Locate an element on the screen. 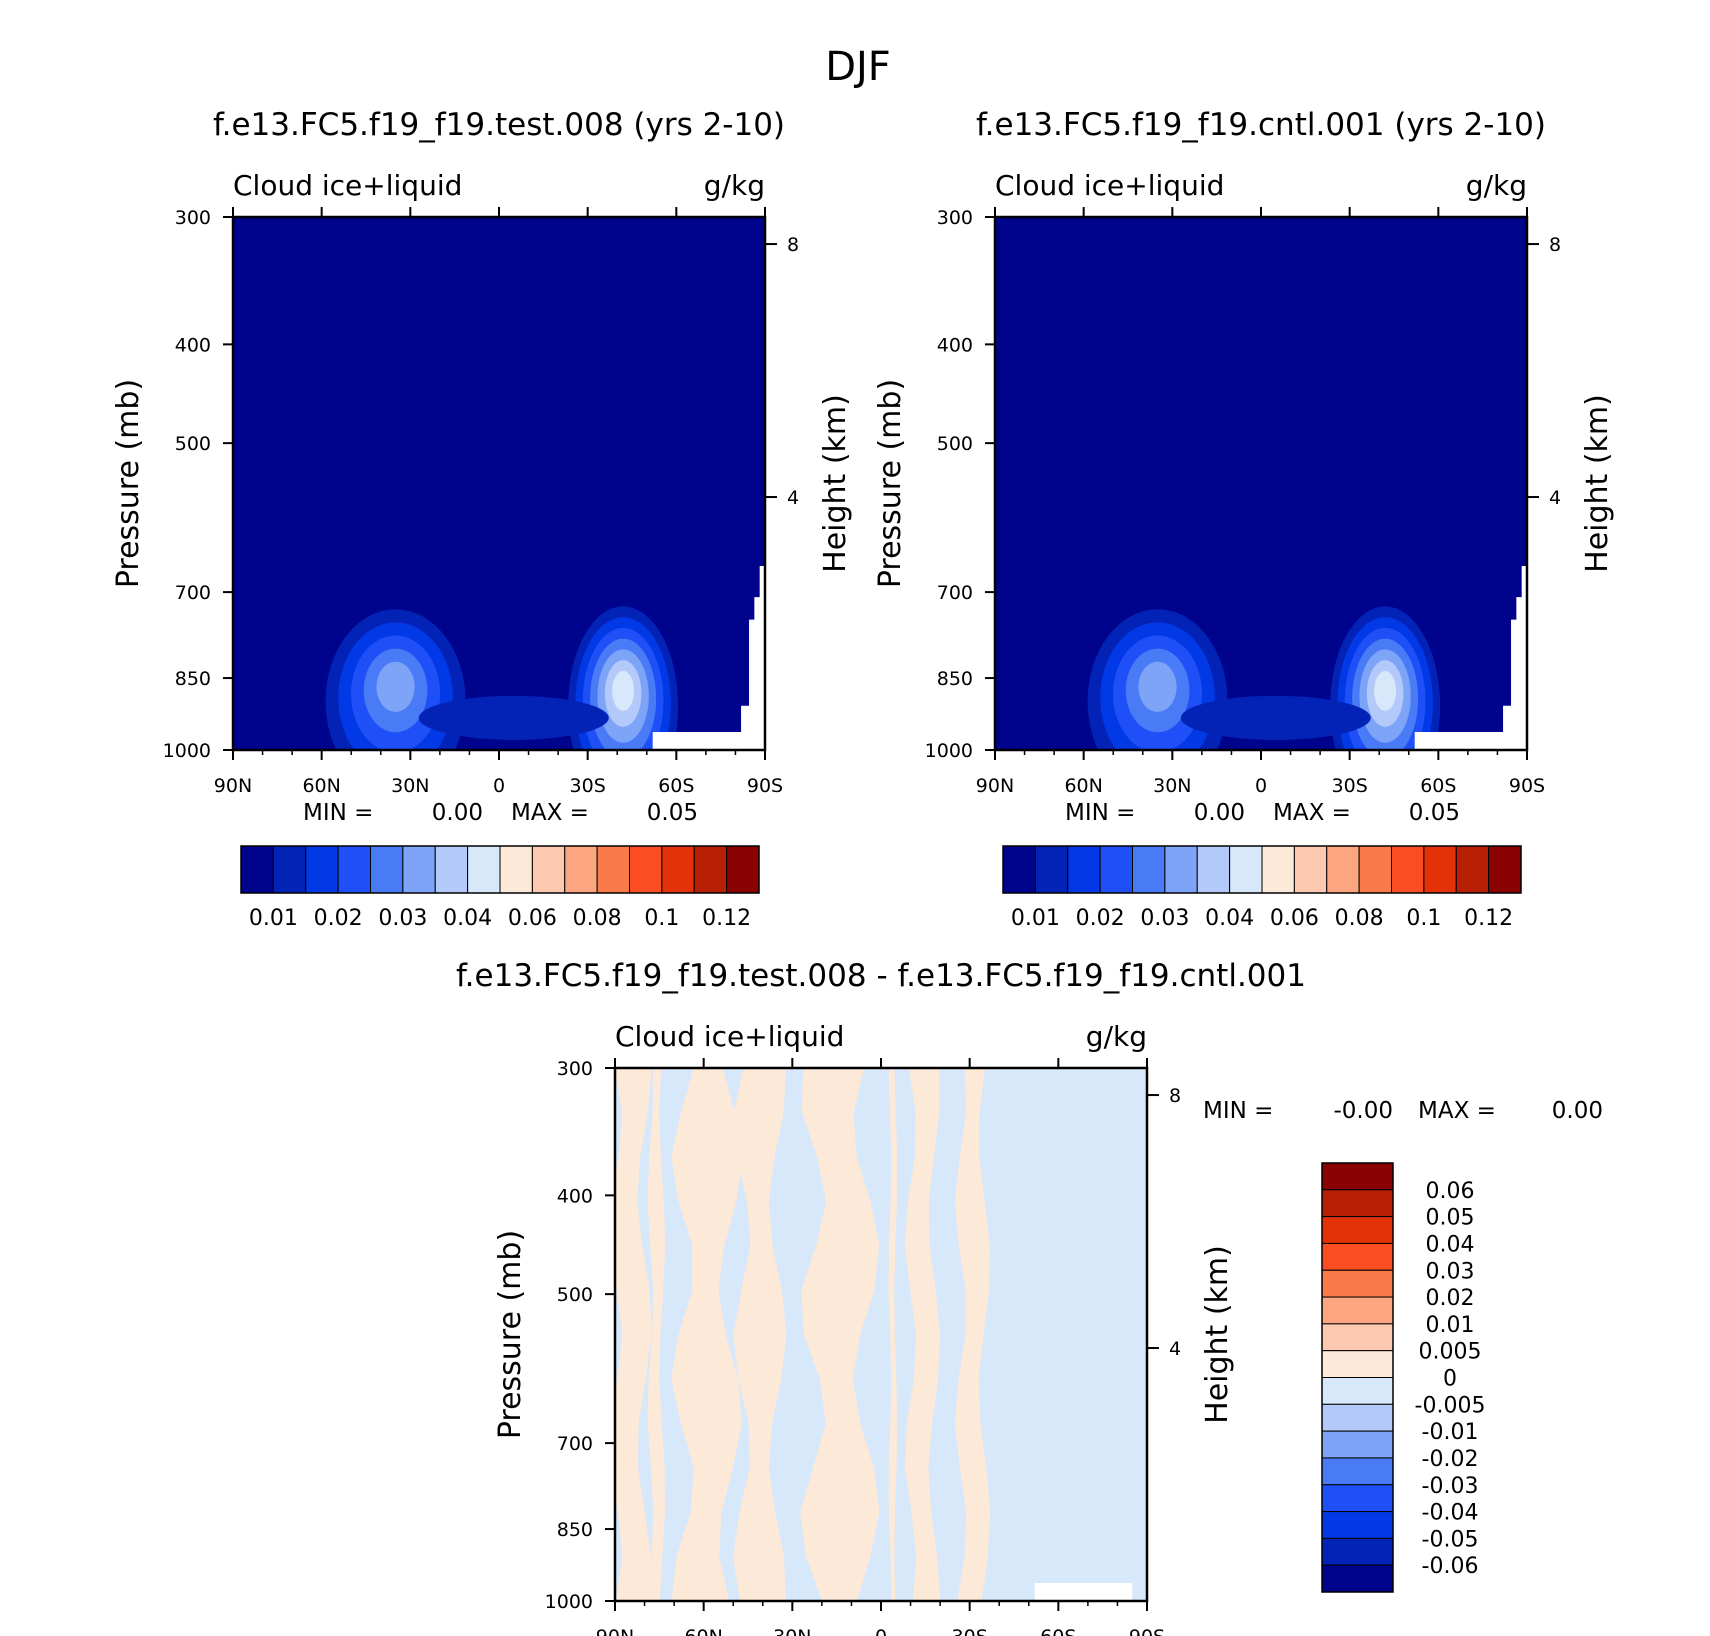 This screenshot has height=1636, width=1710. y2-axis-label: Height (km) is located at coordinates (835, 483).